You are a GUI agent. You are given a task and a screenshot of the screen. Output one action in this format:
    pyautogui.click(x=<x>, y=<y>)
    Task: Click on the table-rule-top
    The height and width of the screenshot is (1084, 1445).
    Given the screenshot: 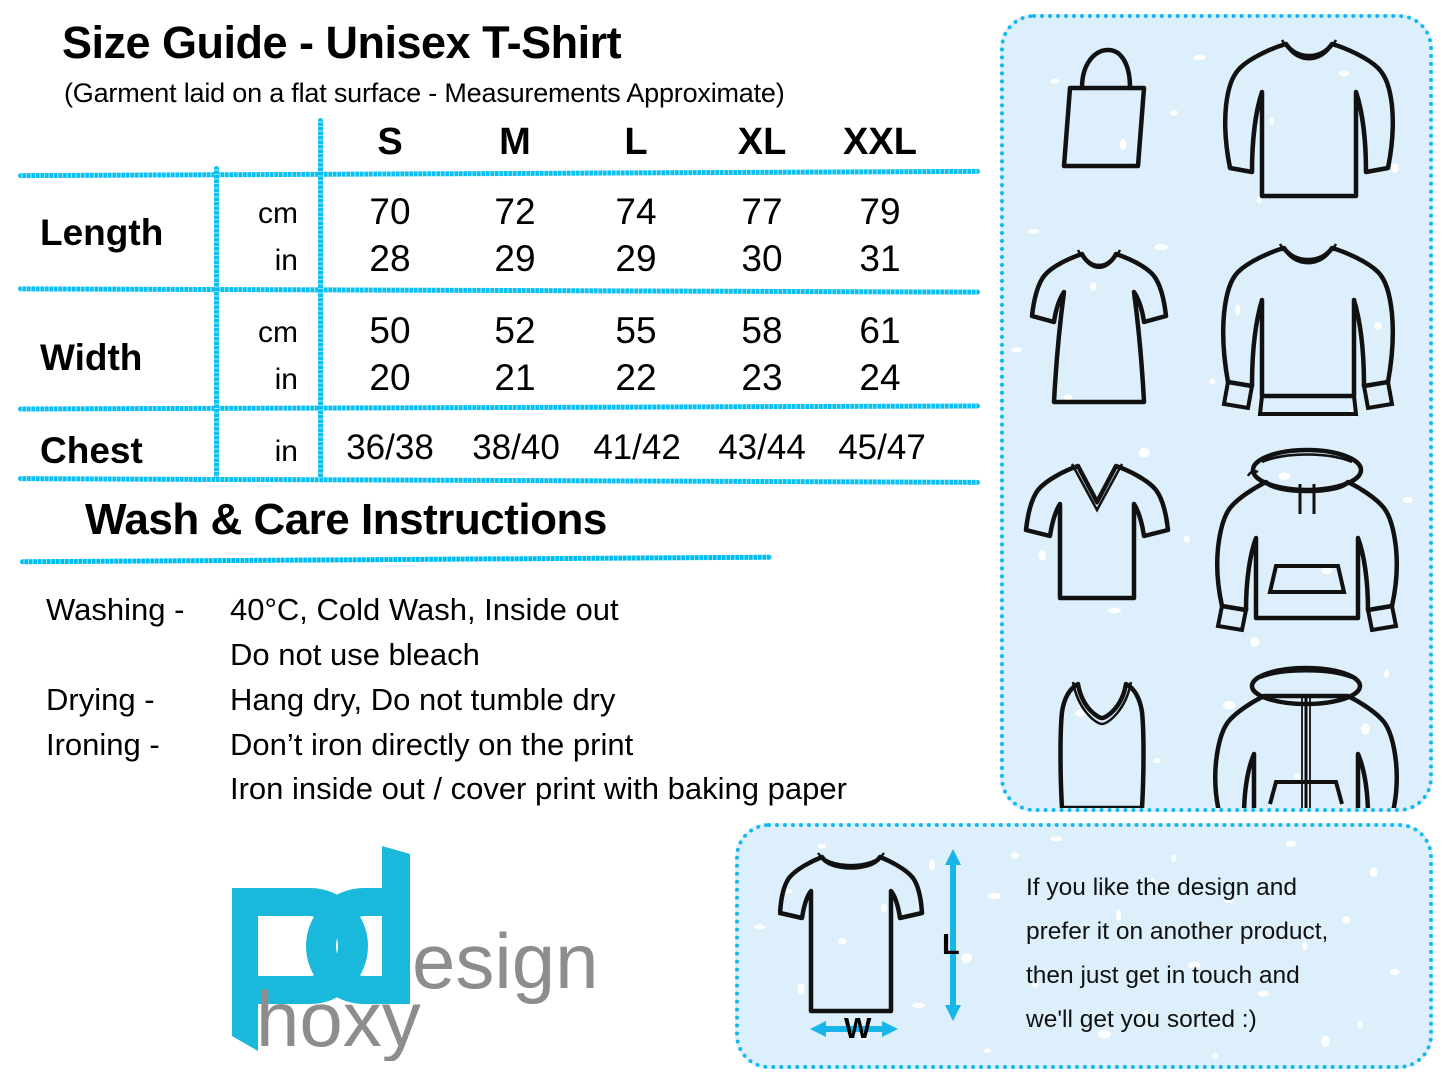 What is the action you would take?
    pyautogui.click(x=499, y=173)
    